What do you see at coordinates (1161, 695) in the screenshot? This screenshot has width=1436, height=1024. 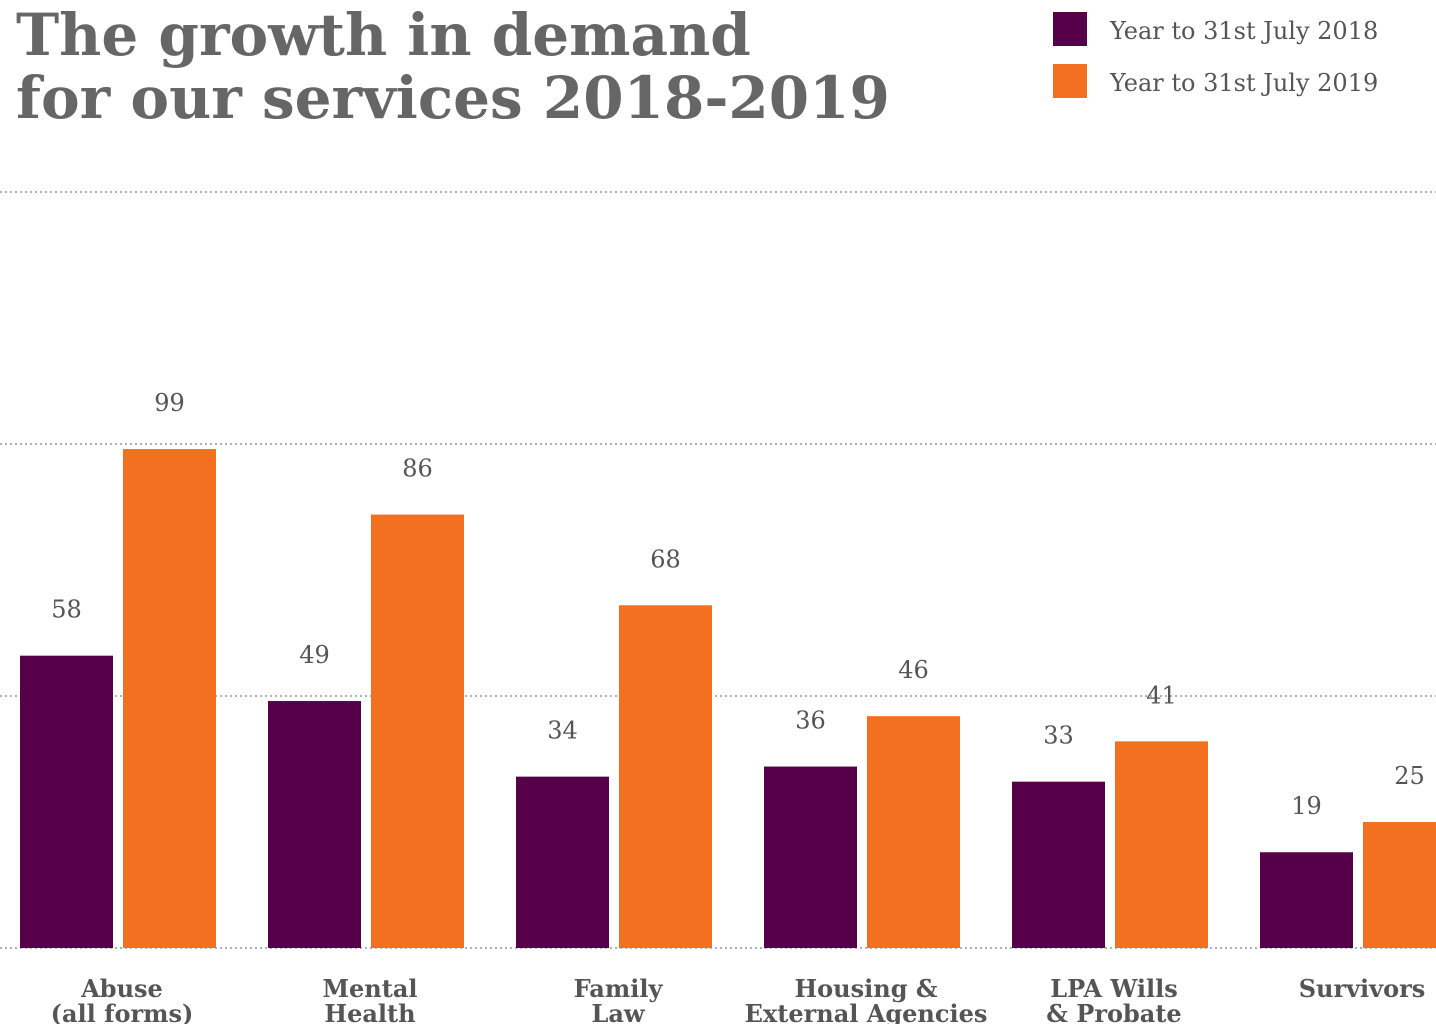 I see `value-label: 41` at bounding box center [1161, 695].